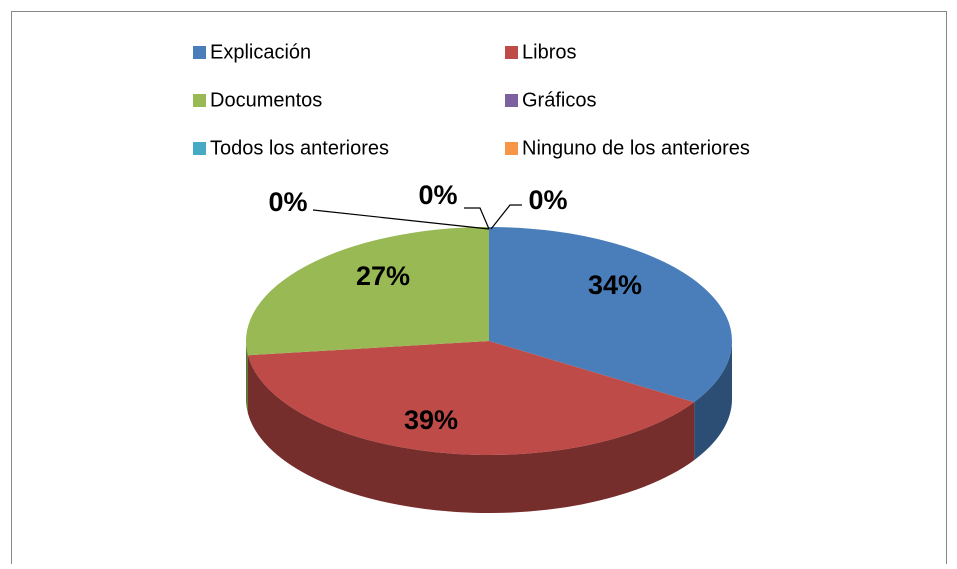  What do you see at coordinates (260, 52) in the screenshot?
I see `legend-label: Explicación` at bounding box center [260, 52].